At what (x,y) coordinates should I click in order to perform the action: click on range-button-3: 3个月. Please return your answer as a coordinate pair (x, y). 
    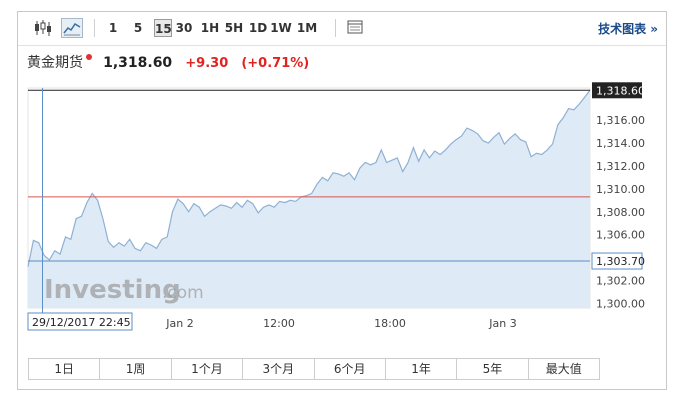
    Looking at the image, I should click on (279, 369).